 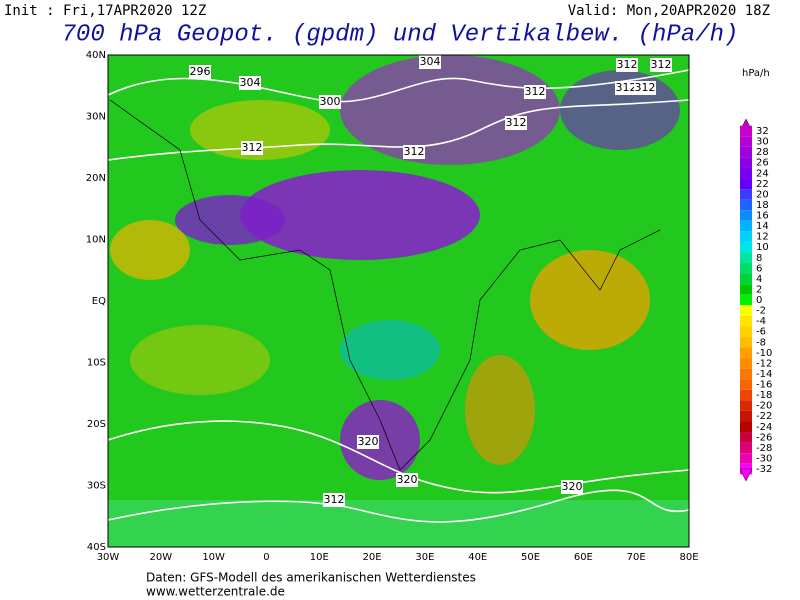 What do you see at coordinates (96, 547) in the screenshot?
I see `lat-label: 40S` at bounding box center [96, 547].